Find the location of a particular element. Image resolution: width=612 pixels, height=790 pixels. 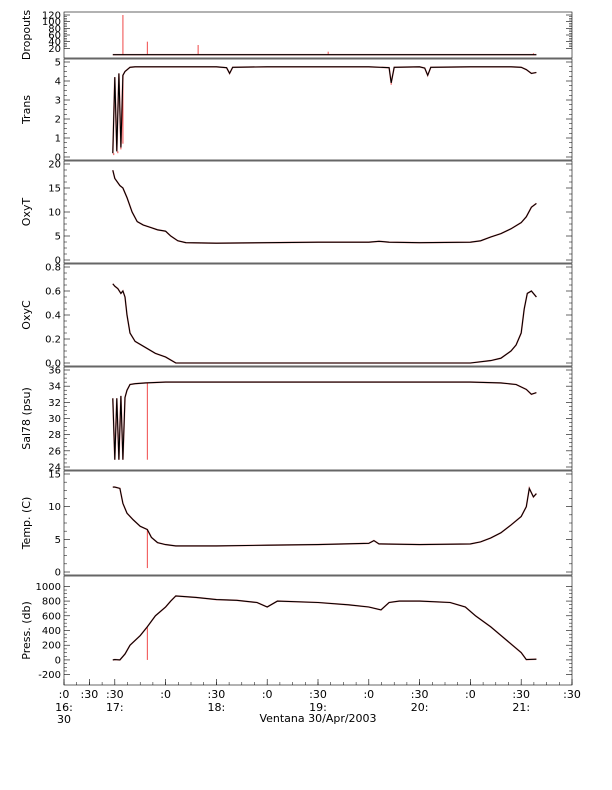

y-tick-label: 0.0 is located at coordinates (53, 364).